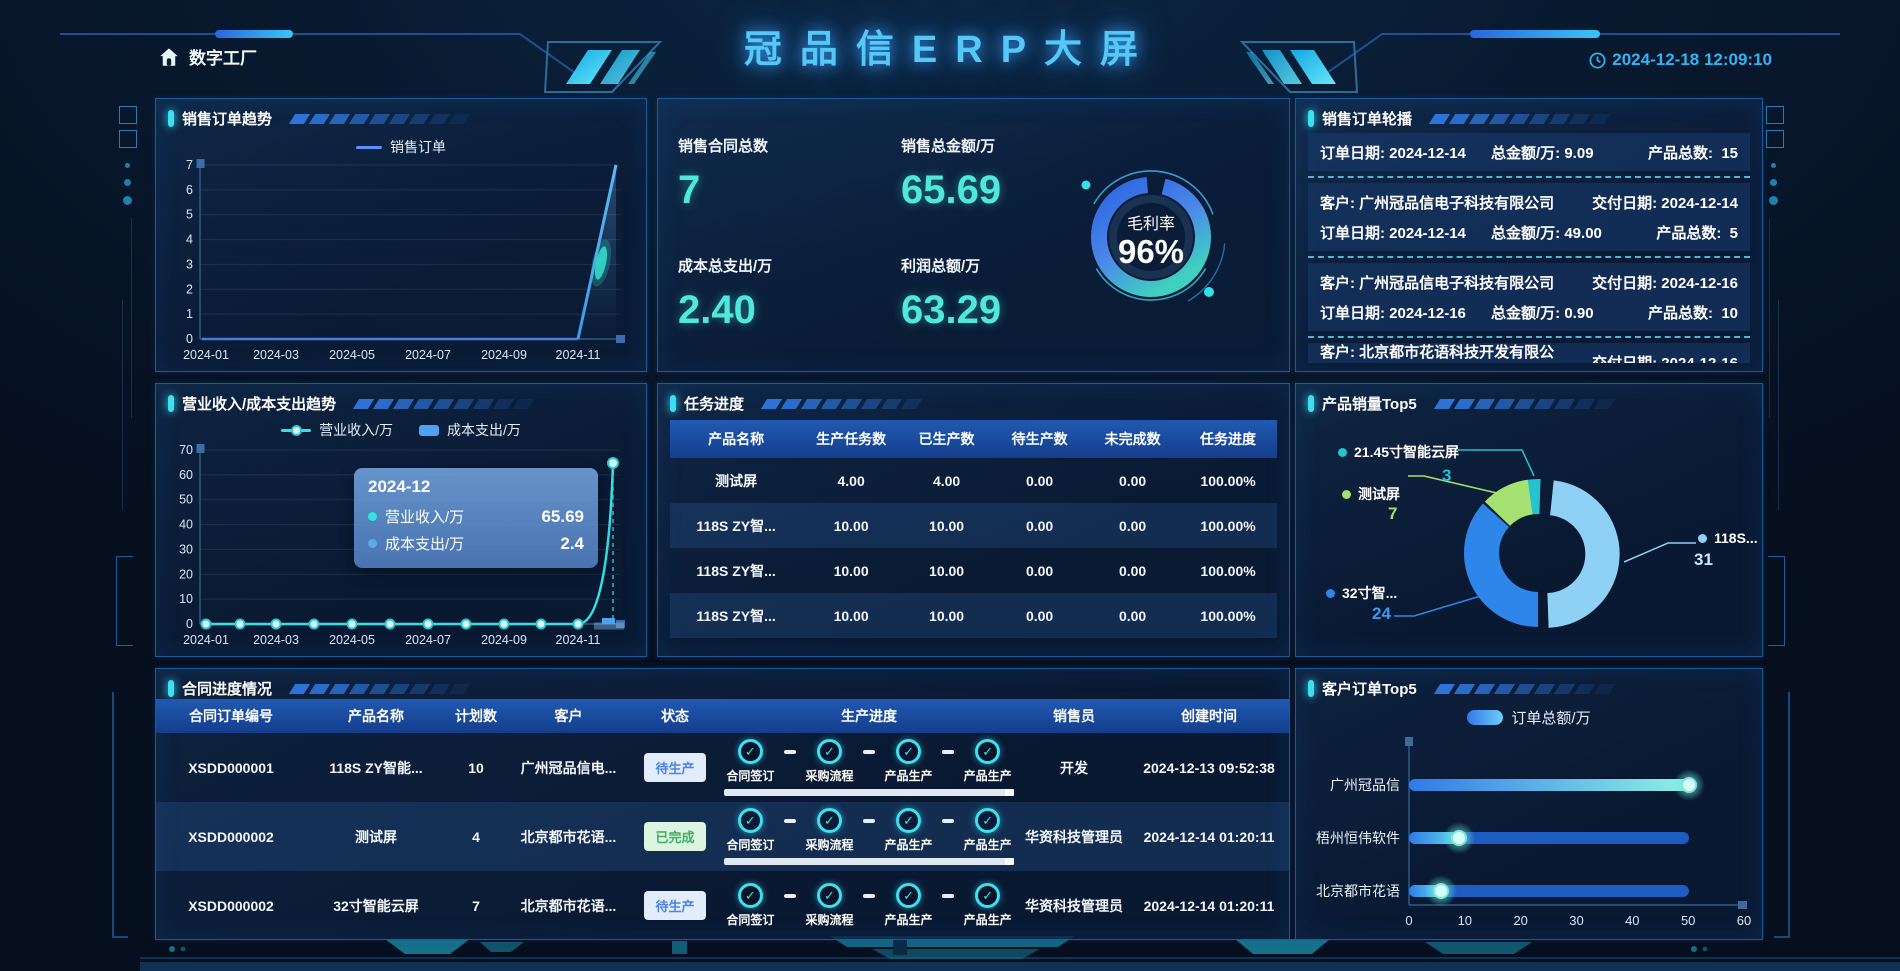  What do you see at coordinates (484, 430) in the screenshot?
I see `legend-label: 成本支出/万` at bounding box center [484, 430].